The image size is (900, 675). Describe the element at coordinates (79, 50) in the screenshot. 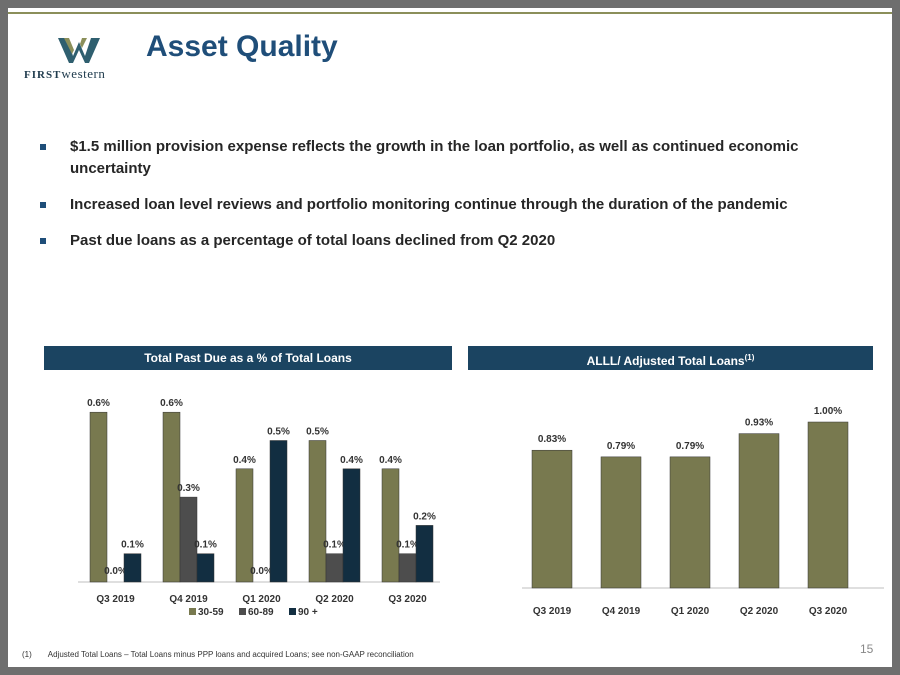

I see `logo-w-icon` at that location.